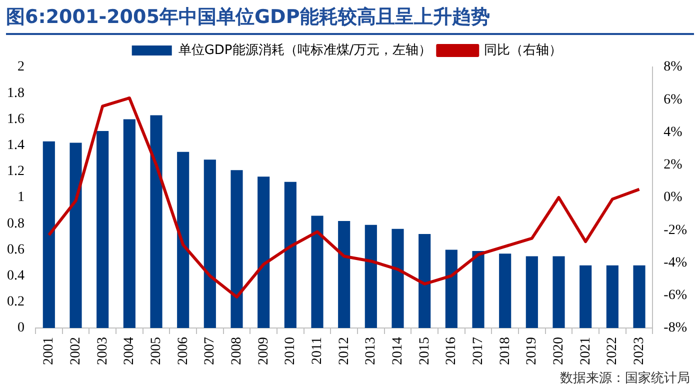  I want to click on x-tick-label: 2004, so click(130, 351).